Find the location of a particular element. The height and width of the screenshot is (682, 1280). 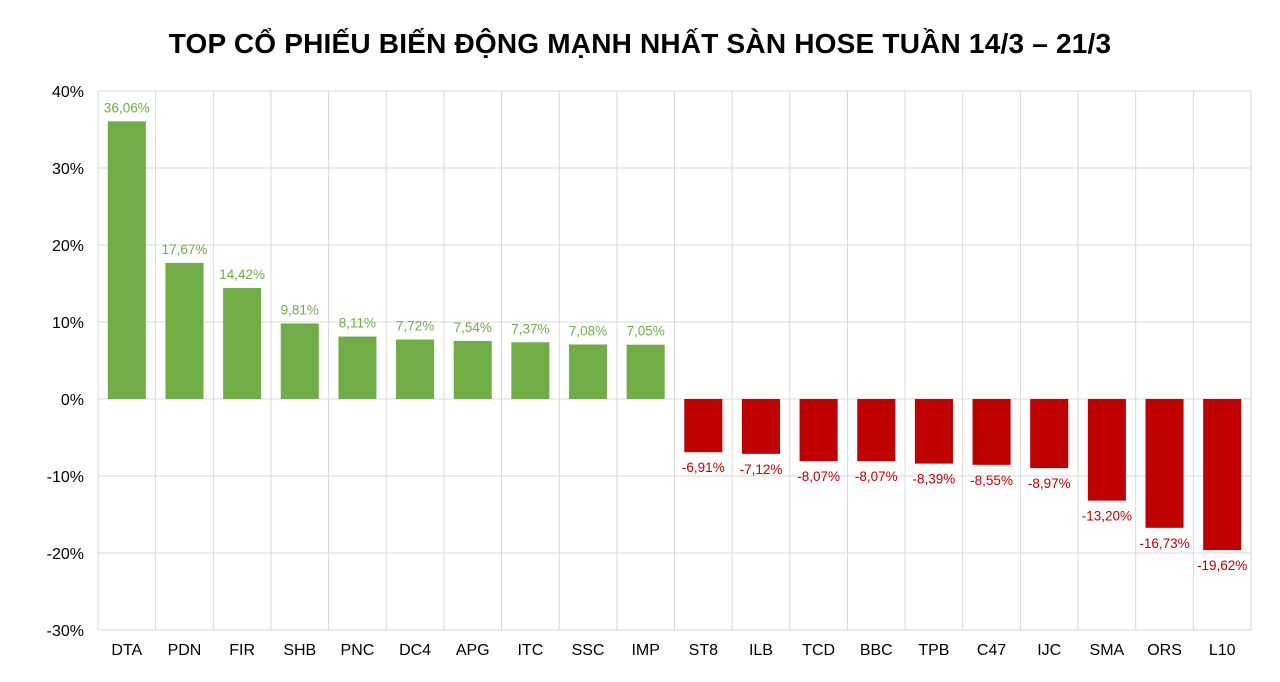

x-tick-label: TPB is located at coordinates (933, 650).